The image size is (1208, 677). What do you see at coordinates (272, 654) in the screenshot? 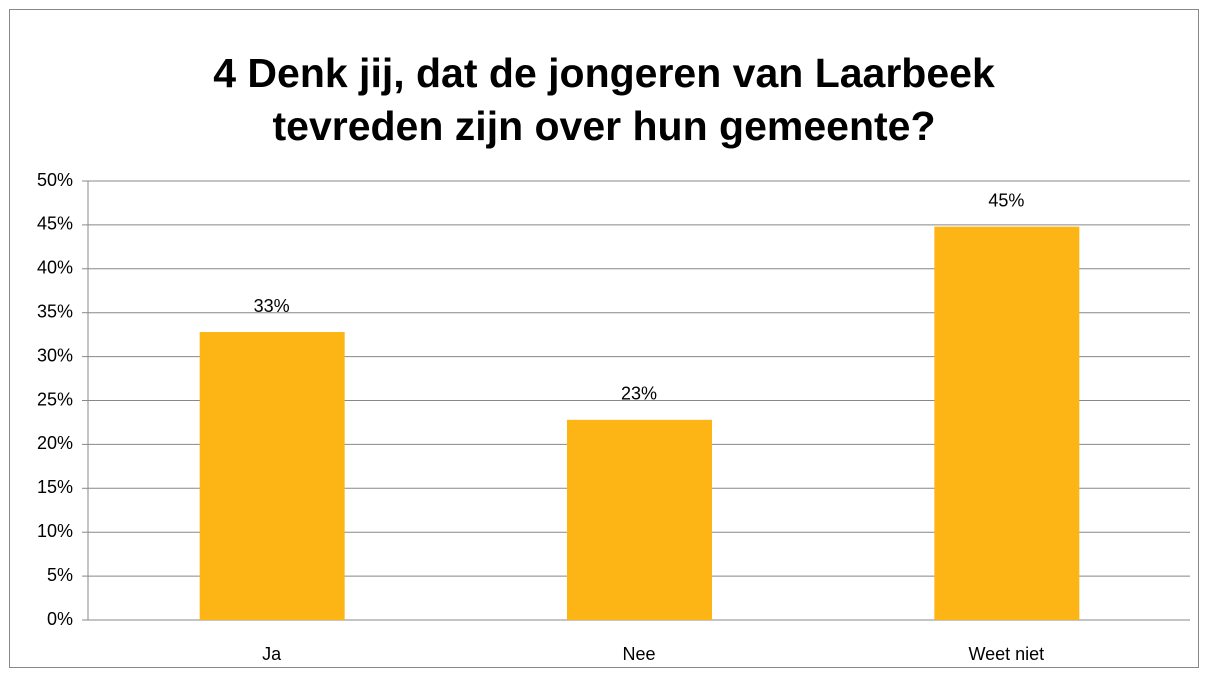
I see `x-tick-label: Ja` at bounding box center [272, 654].